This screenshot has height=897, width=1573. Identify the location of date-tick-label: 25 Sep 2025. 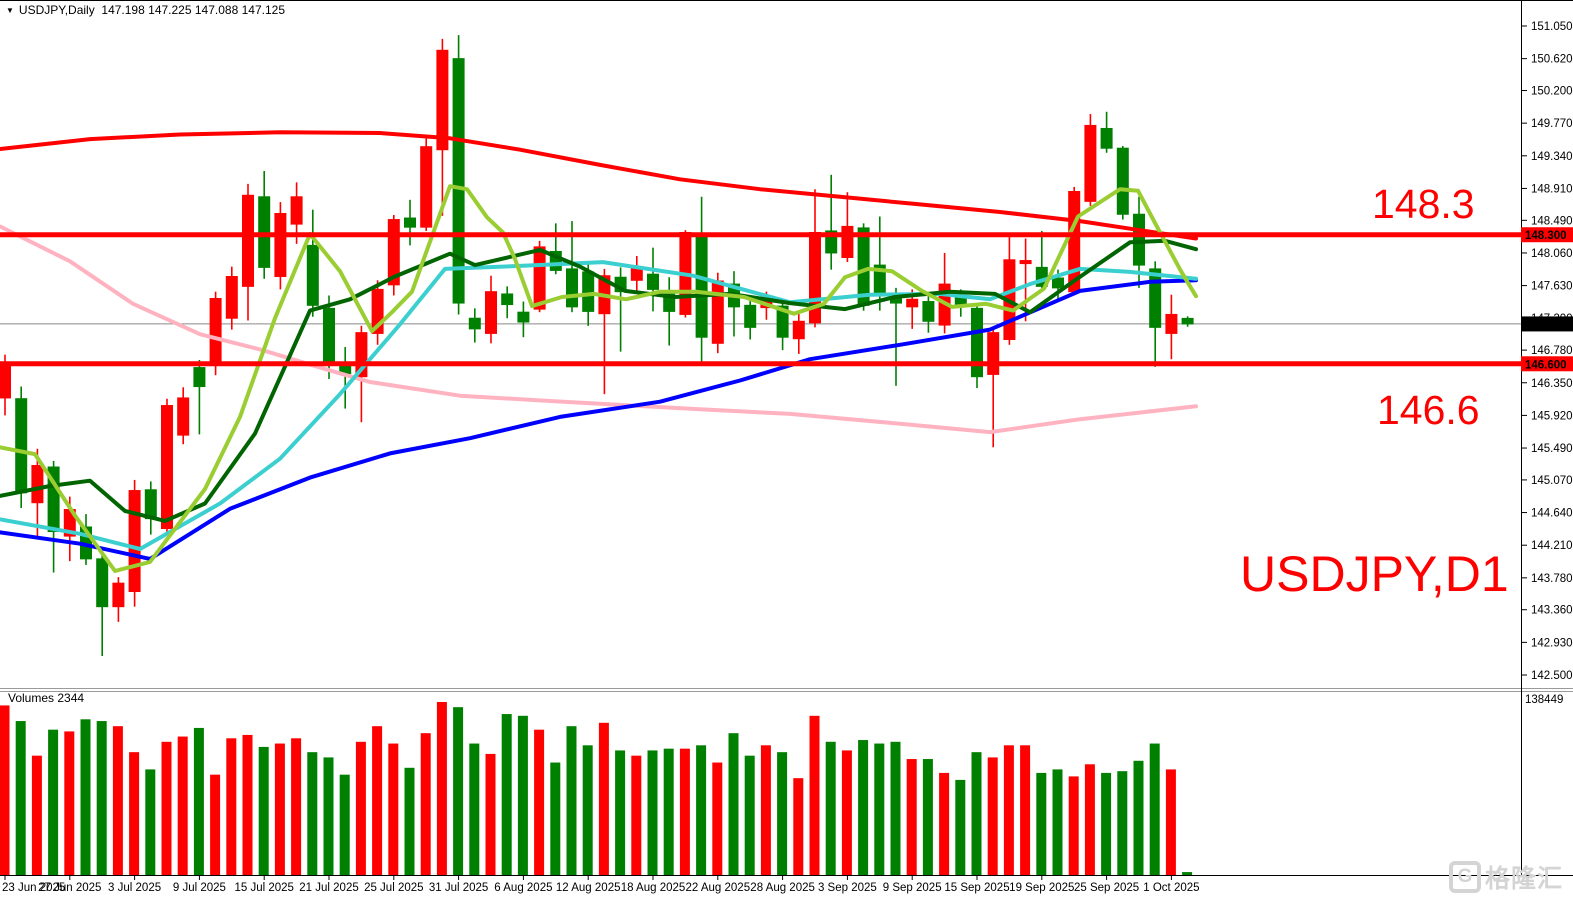
(1106, 888).